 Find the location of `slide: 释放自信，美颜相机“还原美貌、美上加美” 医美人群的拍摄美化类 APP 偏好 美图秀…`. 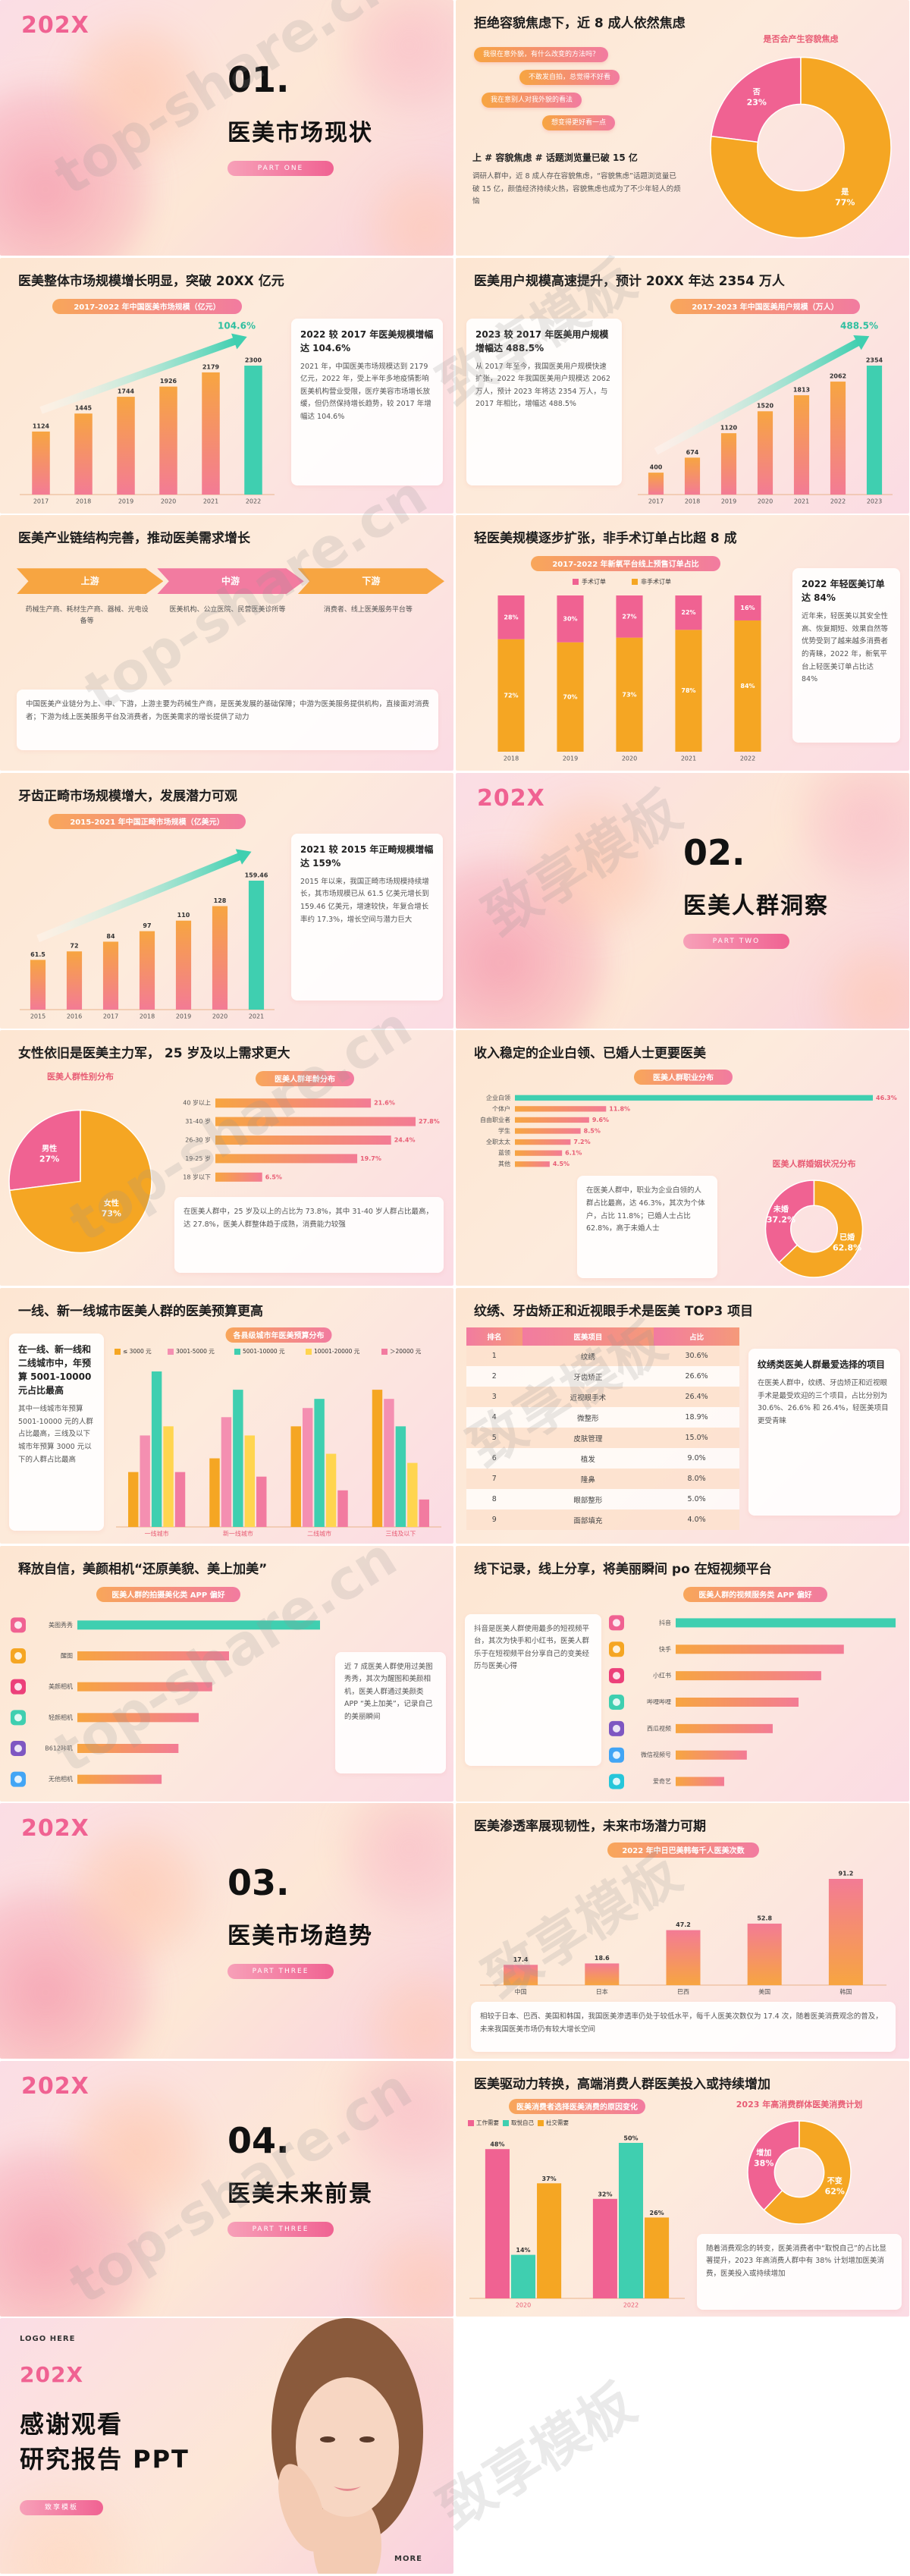

slide: 释放自信，美颜相机“还原美貌、美上加美” 医美人群的拍摄美化类 APP 偏好 美图秀… is located at coordinates (226, 1673).